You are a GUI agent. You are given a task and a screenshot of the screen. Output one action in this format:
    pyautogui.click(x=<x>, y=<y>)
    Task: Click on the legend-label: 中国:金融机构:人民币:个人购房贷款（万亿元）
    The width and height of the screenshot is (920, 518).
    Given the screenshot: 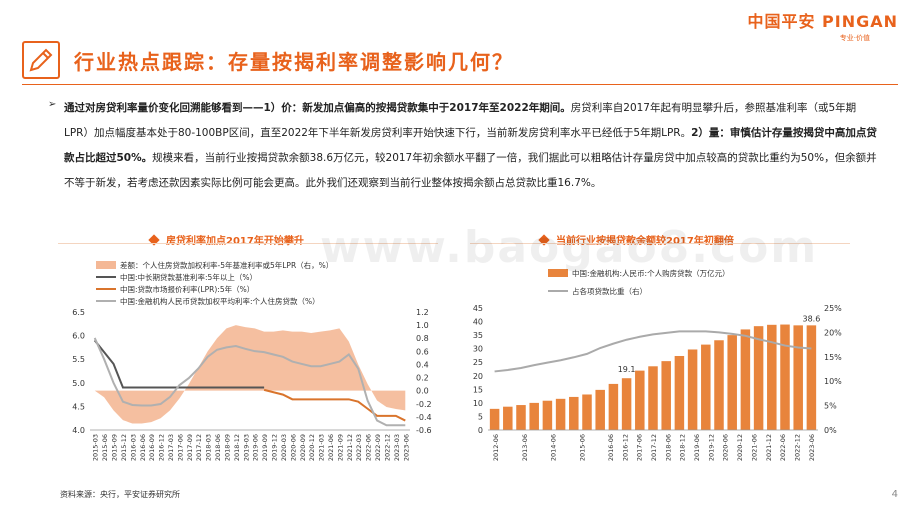 What is the action you would take?
    pyautogui.click(x=651, y=273)
    